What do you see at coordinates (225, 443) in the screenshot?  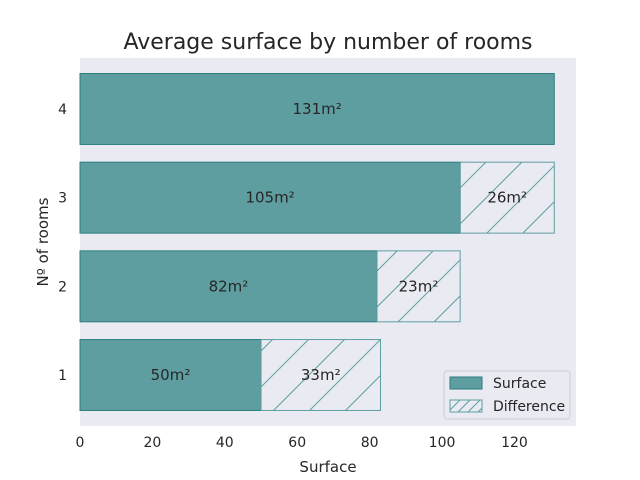 I see `x-tick-label-40: 40` at bounding box center [225, 443].